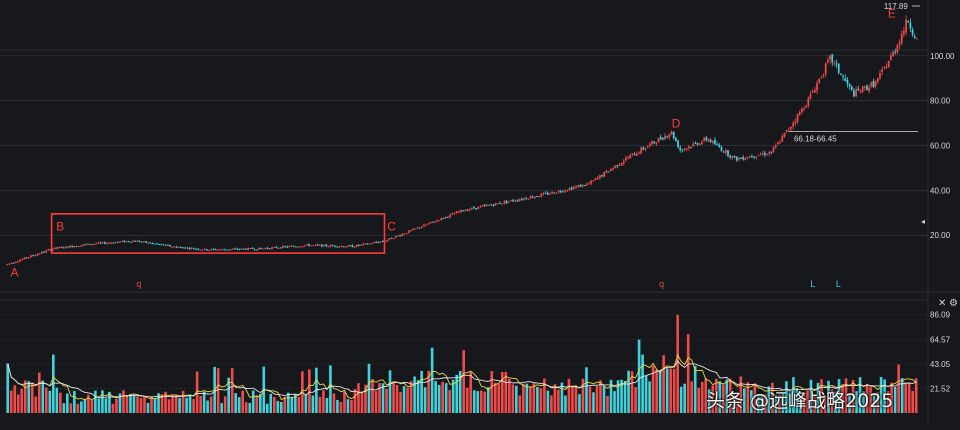 Image resolution: width=960 pixels, height=430 pixels. What do you see at coordinates (940, 364) in the screenshot?
I see `volume-tick-label: 43.05` at bounding box center [940, 364].